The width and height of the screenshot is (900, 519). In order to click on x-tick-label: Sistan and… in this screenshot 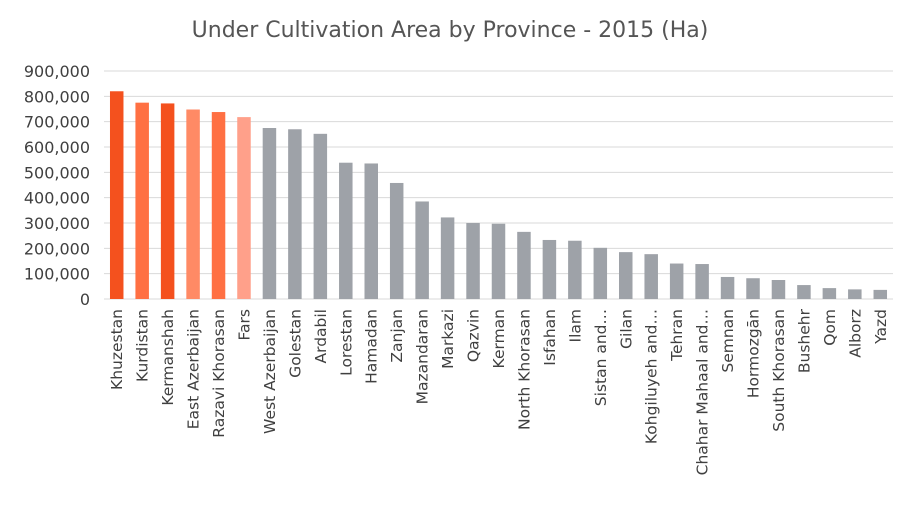, I will do `click(601, 357)`.